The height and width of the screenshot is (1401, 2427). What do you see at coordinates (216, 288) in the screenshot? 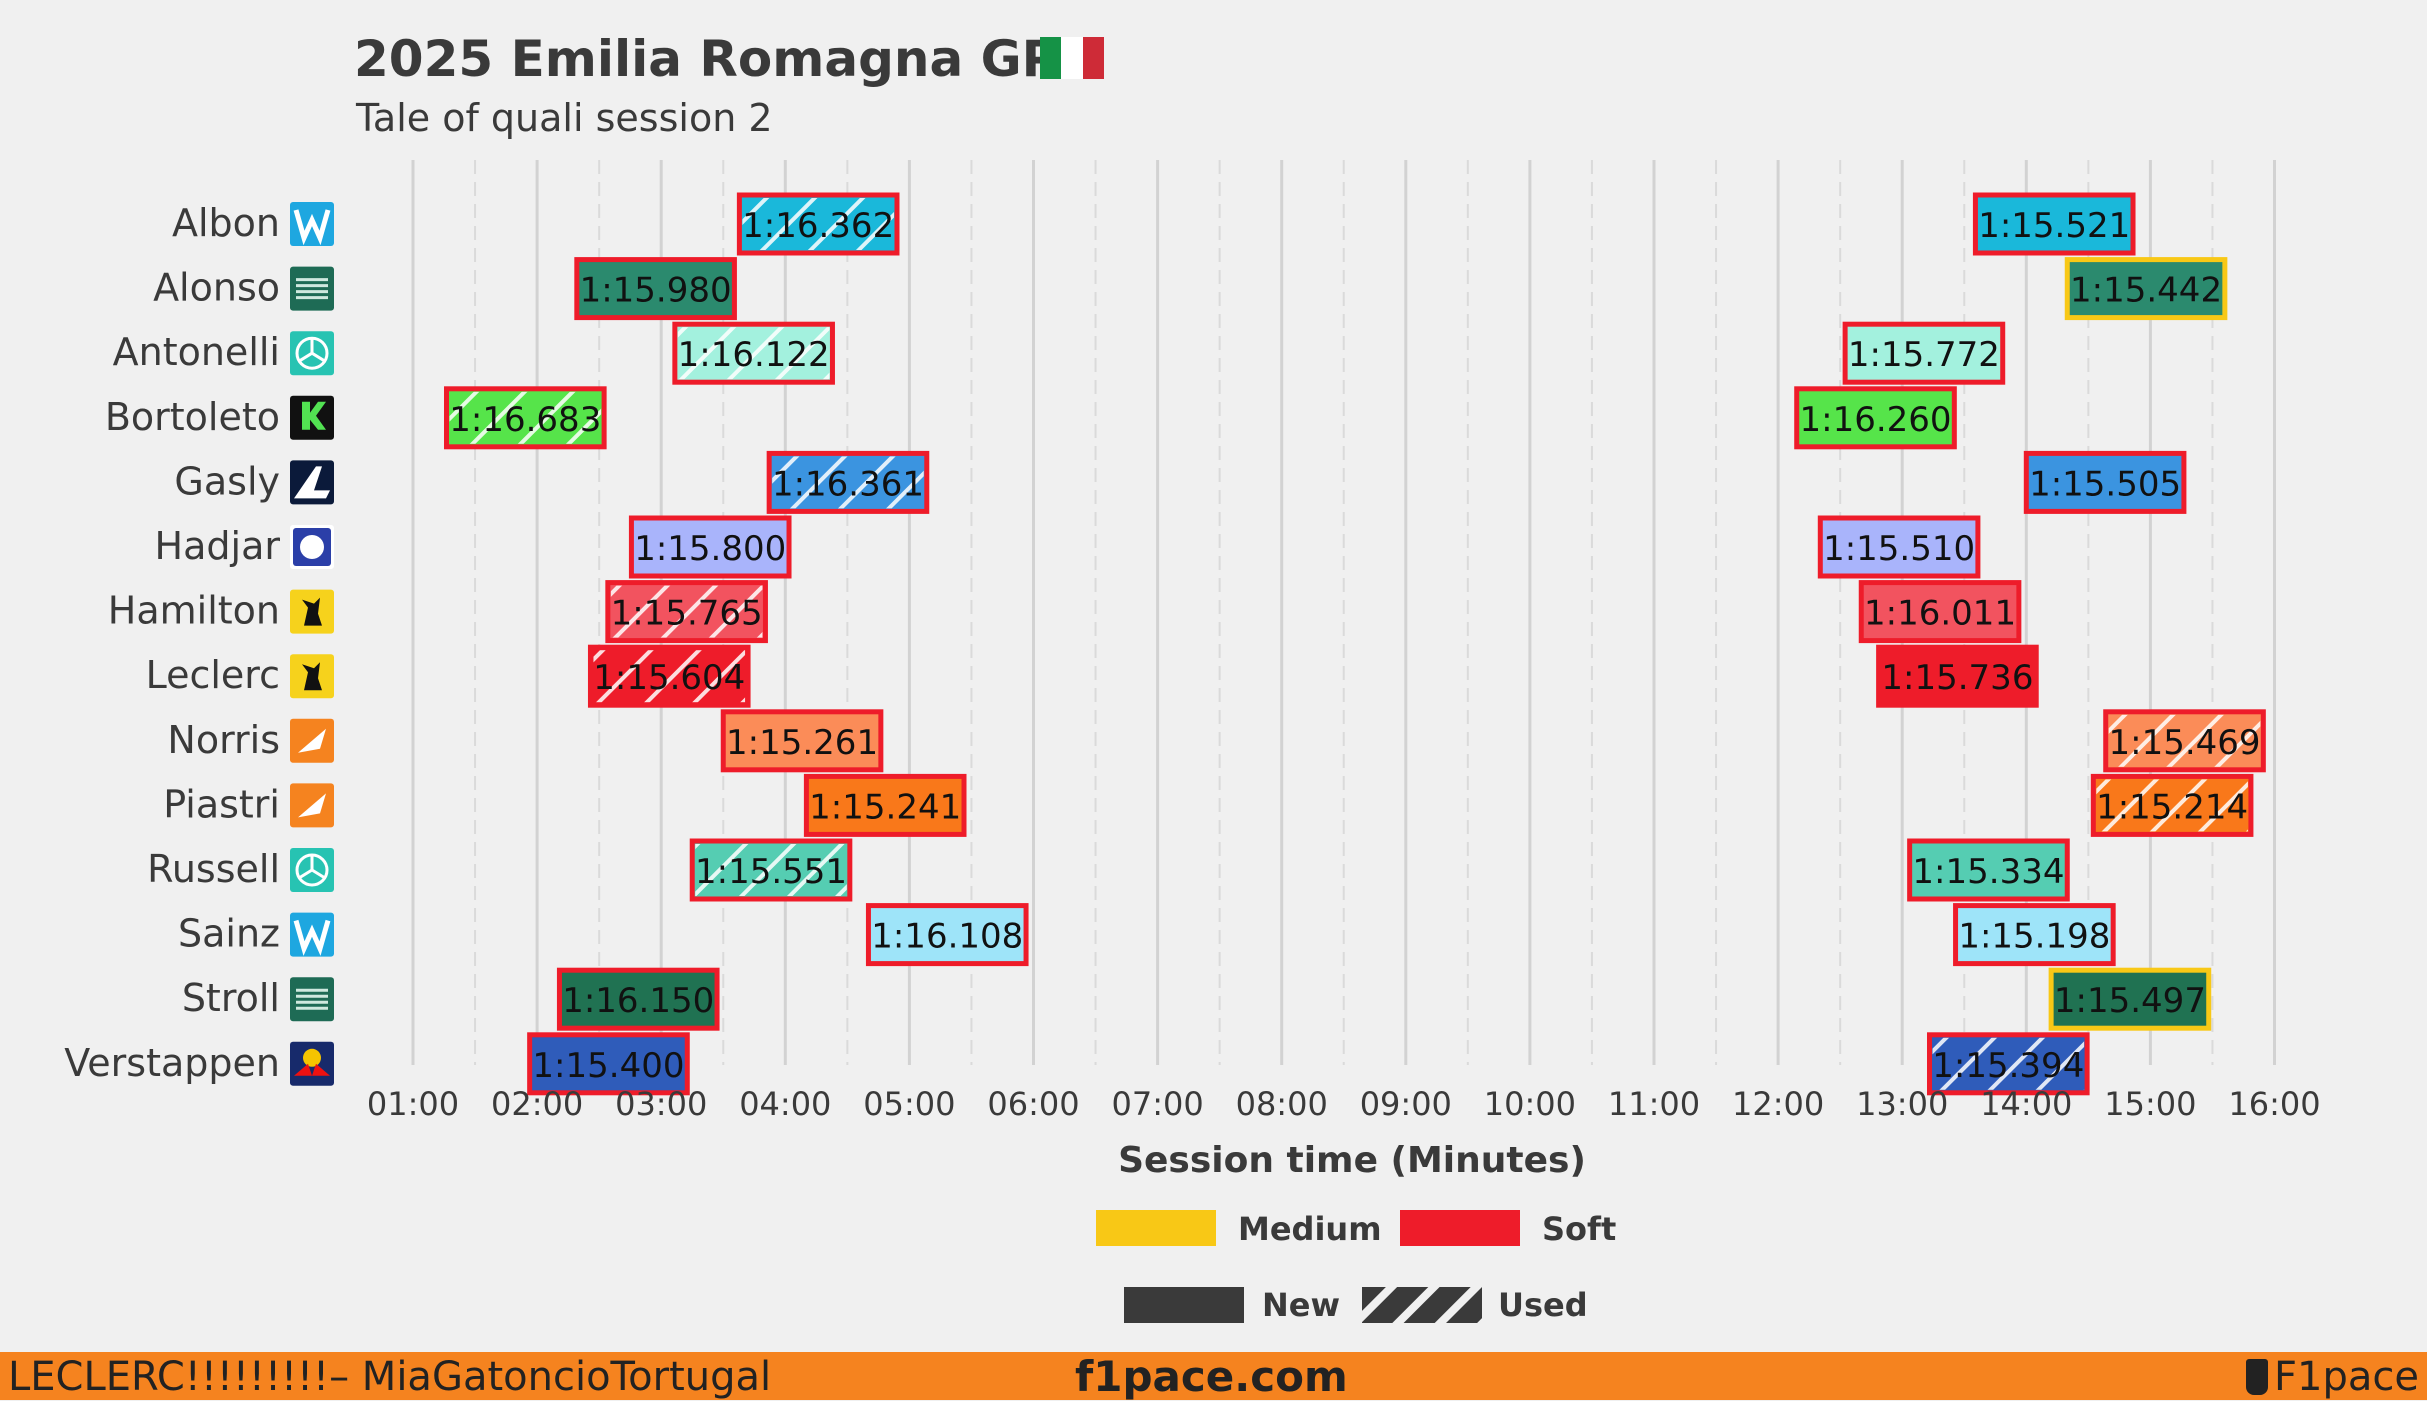
I see `driver-name: Alonso` at bounding box center [216, 288].